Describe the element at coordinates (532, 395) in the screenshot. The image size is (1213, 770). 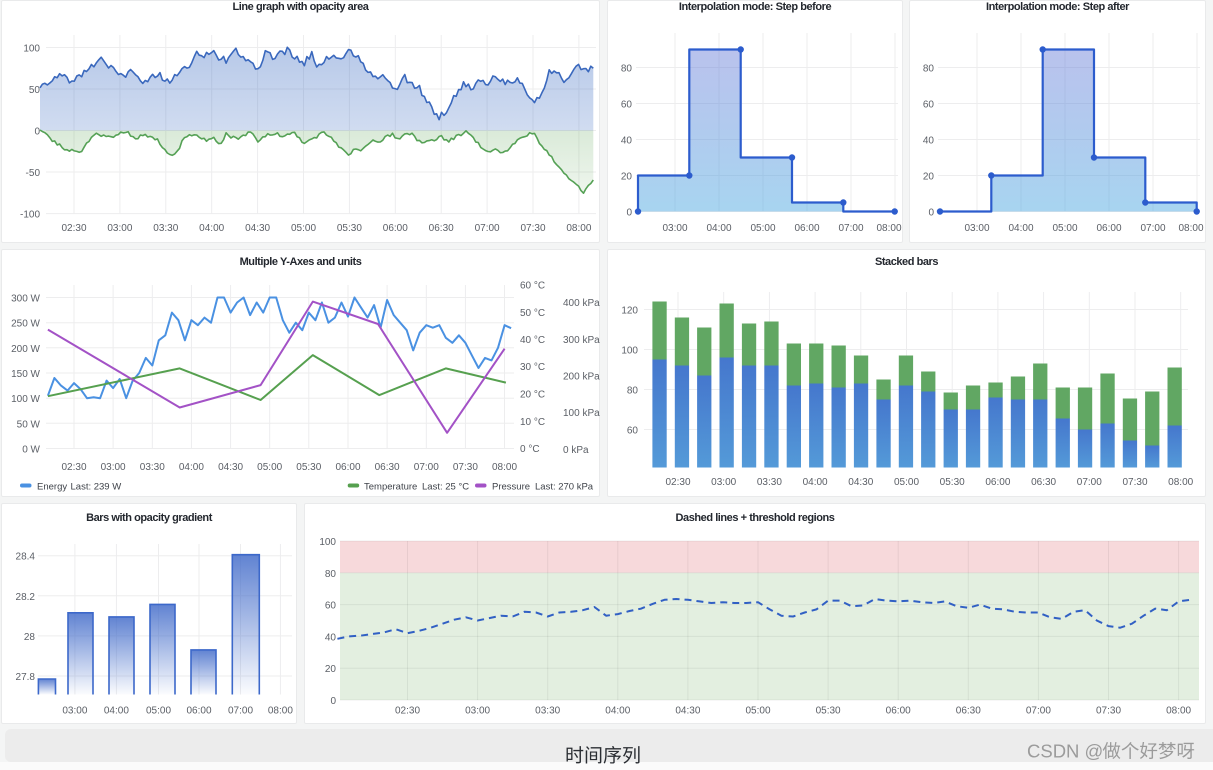
I see `svg-text: 20 °C` at that location.